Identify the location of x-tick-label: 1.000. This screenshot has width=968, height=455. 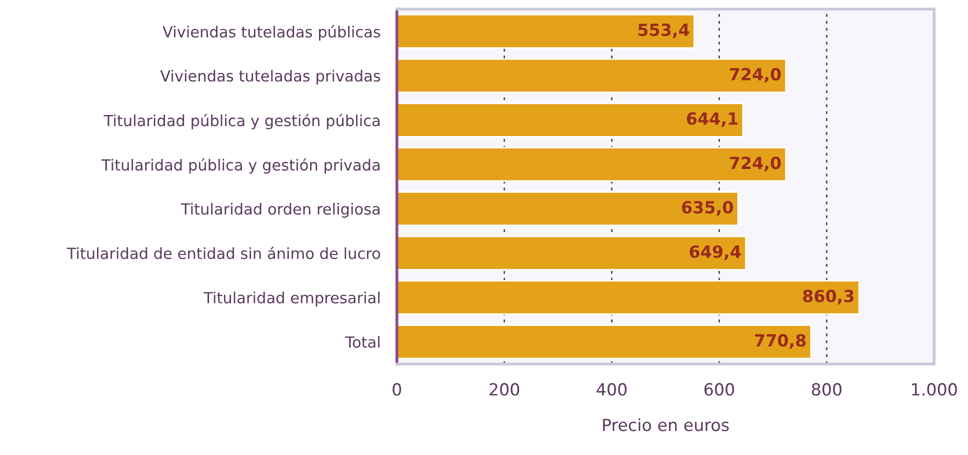
(934, 389).